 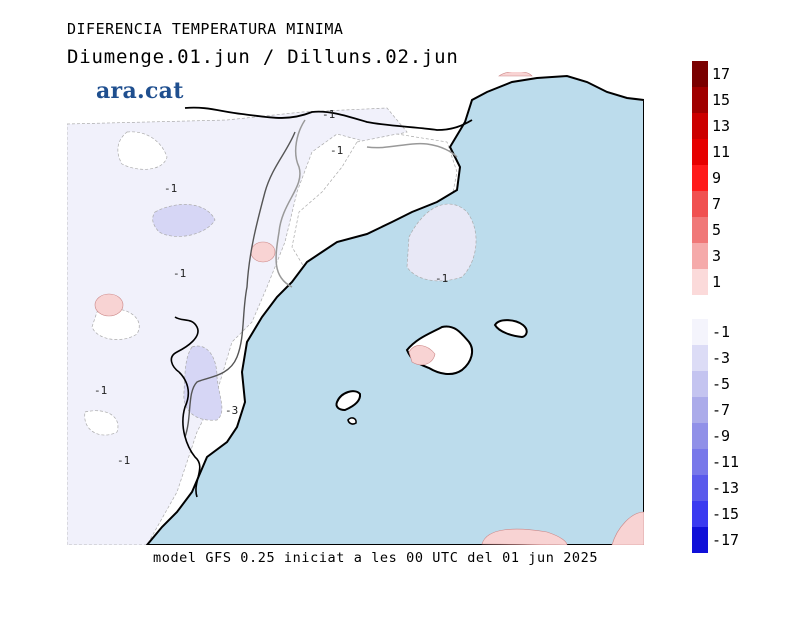 What do you see at coordinates (716, 230) in the screenshot?
I see `legend-label: 5` at bounding box center [716, 230].